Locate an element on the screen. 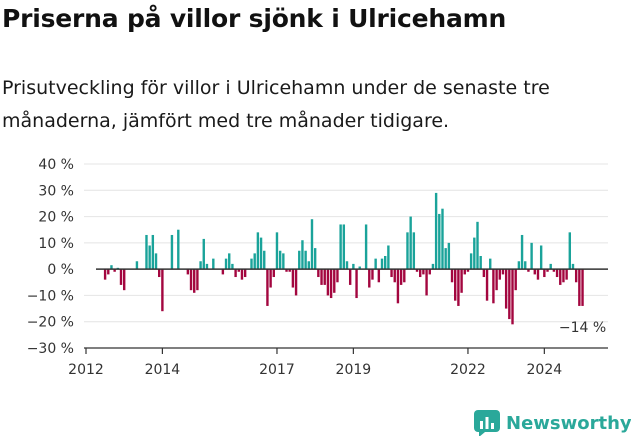  y-tick-label: −30 % is located at coordinates (50, 349).